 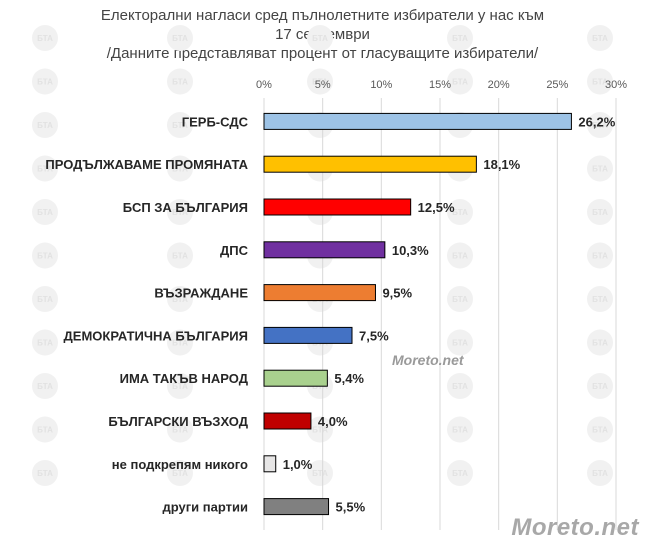 I want to click on x-tick-label: 20%, so click(x=499, y=85).